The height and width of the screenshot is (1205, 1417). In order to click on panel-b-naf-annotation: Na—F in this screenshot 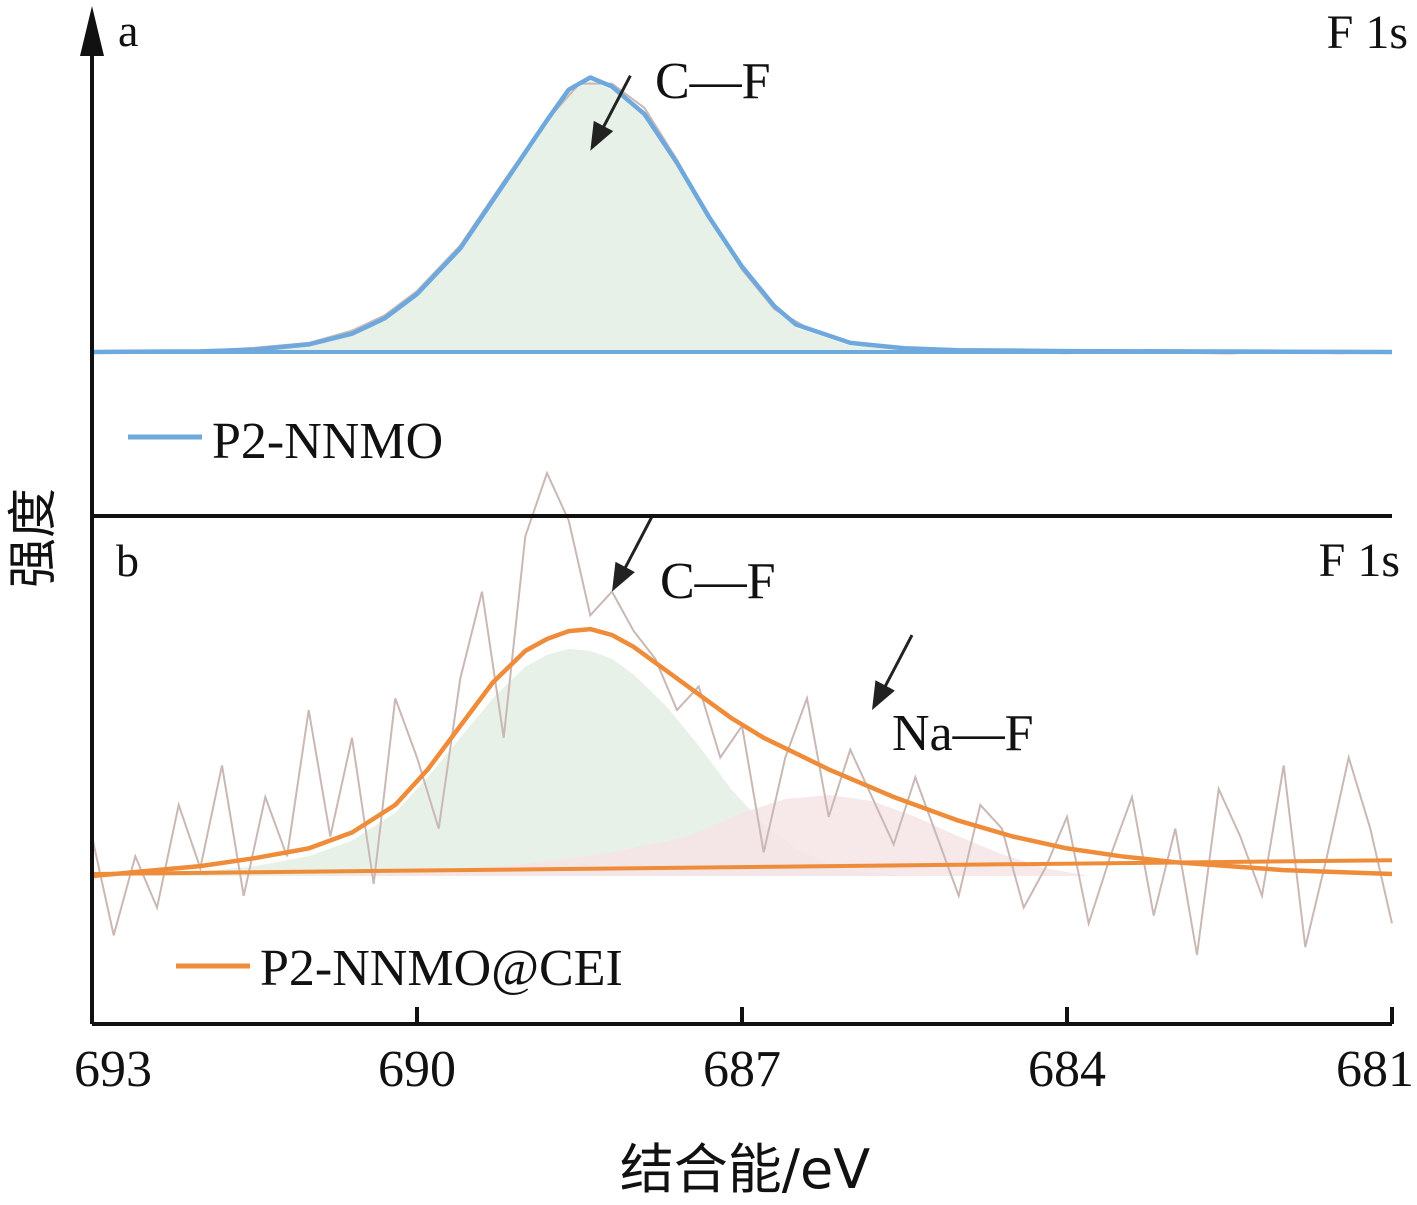, I will do `click(963, 733)`.